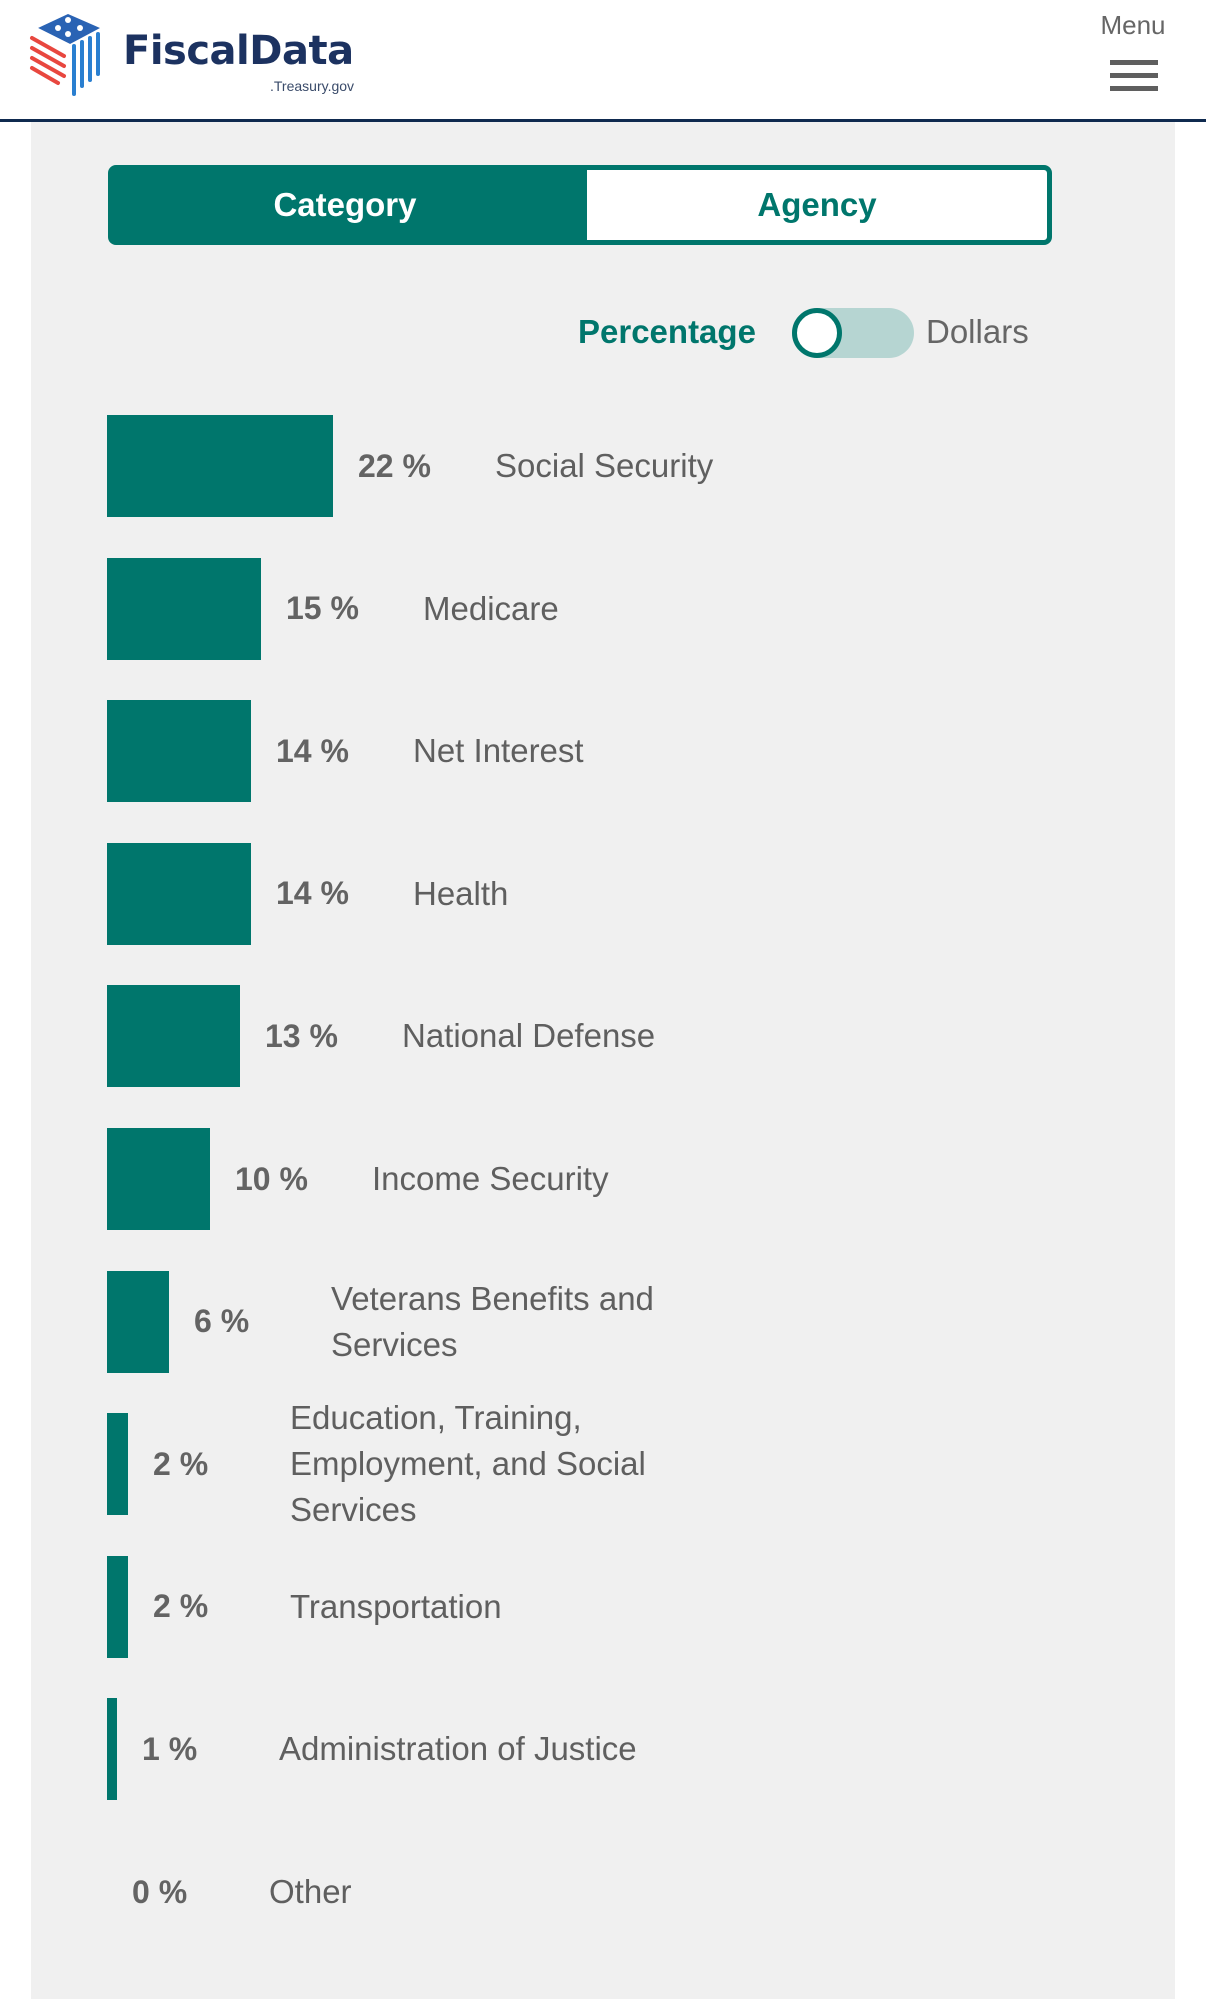 The height and width of the screenshot is (1999, 1206). I want to click on chart-row: 1 % Administration of Justice, so click(603, 1749).